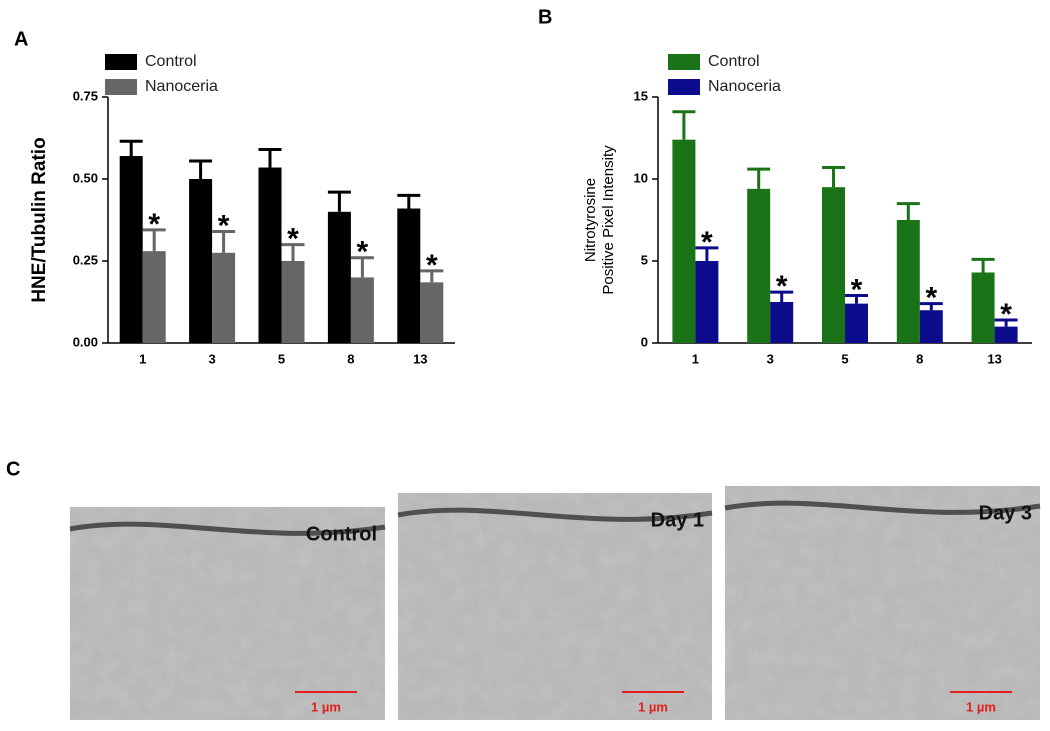 The width and height of the screenshot is (1050, 731). What do you see at coordinates (85, 259) in the screenshot?
I see `y-tick-label: 0.25` at bounding box center [85, 259].